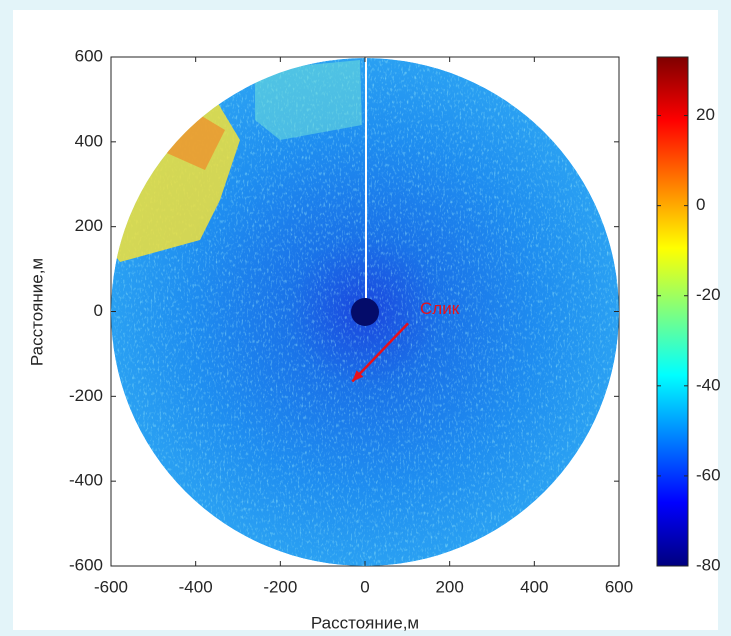 This screenshot has height=636, width=731. What do you see at coordinates (700, 204) in the screenshot?
I see `colorbar-tick-label: 0` at bounding box center [700, 204].